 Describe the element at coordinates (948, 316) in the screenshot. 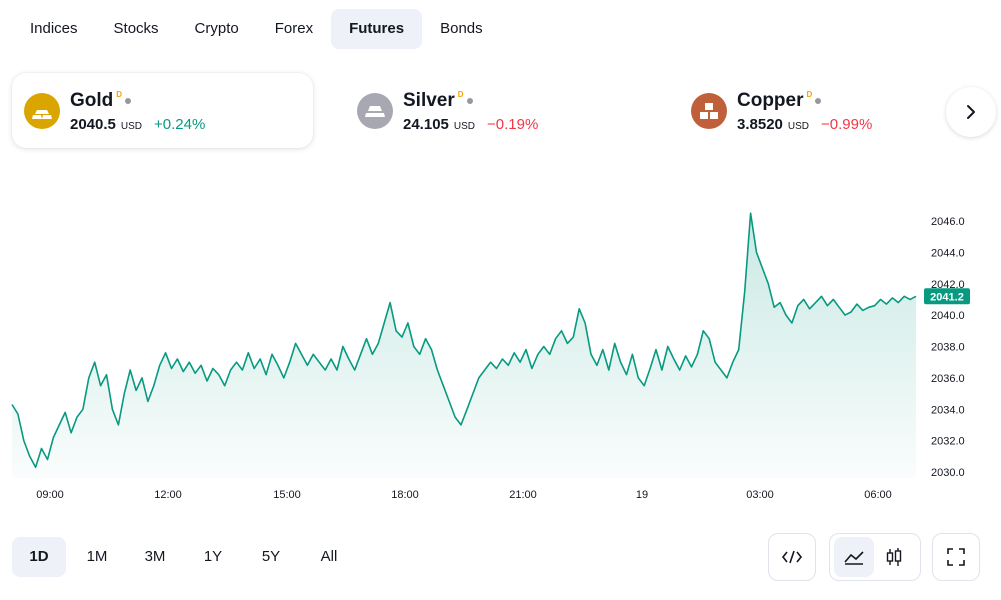

I see `y-tick-label: 2040.0` at that location.